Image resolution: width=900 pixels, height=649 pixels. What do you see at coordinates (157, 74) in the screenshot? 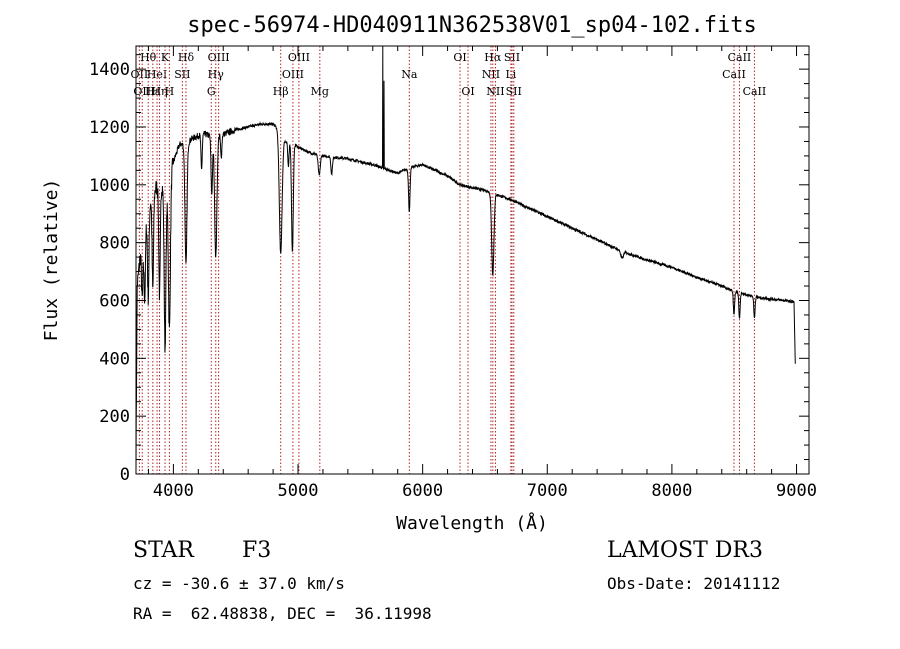
I see `marker-label: HeI` at bounding box center [157, 74].